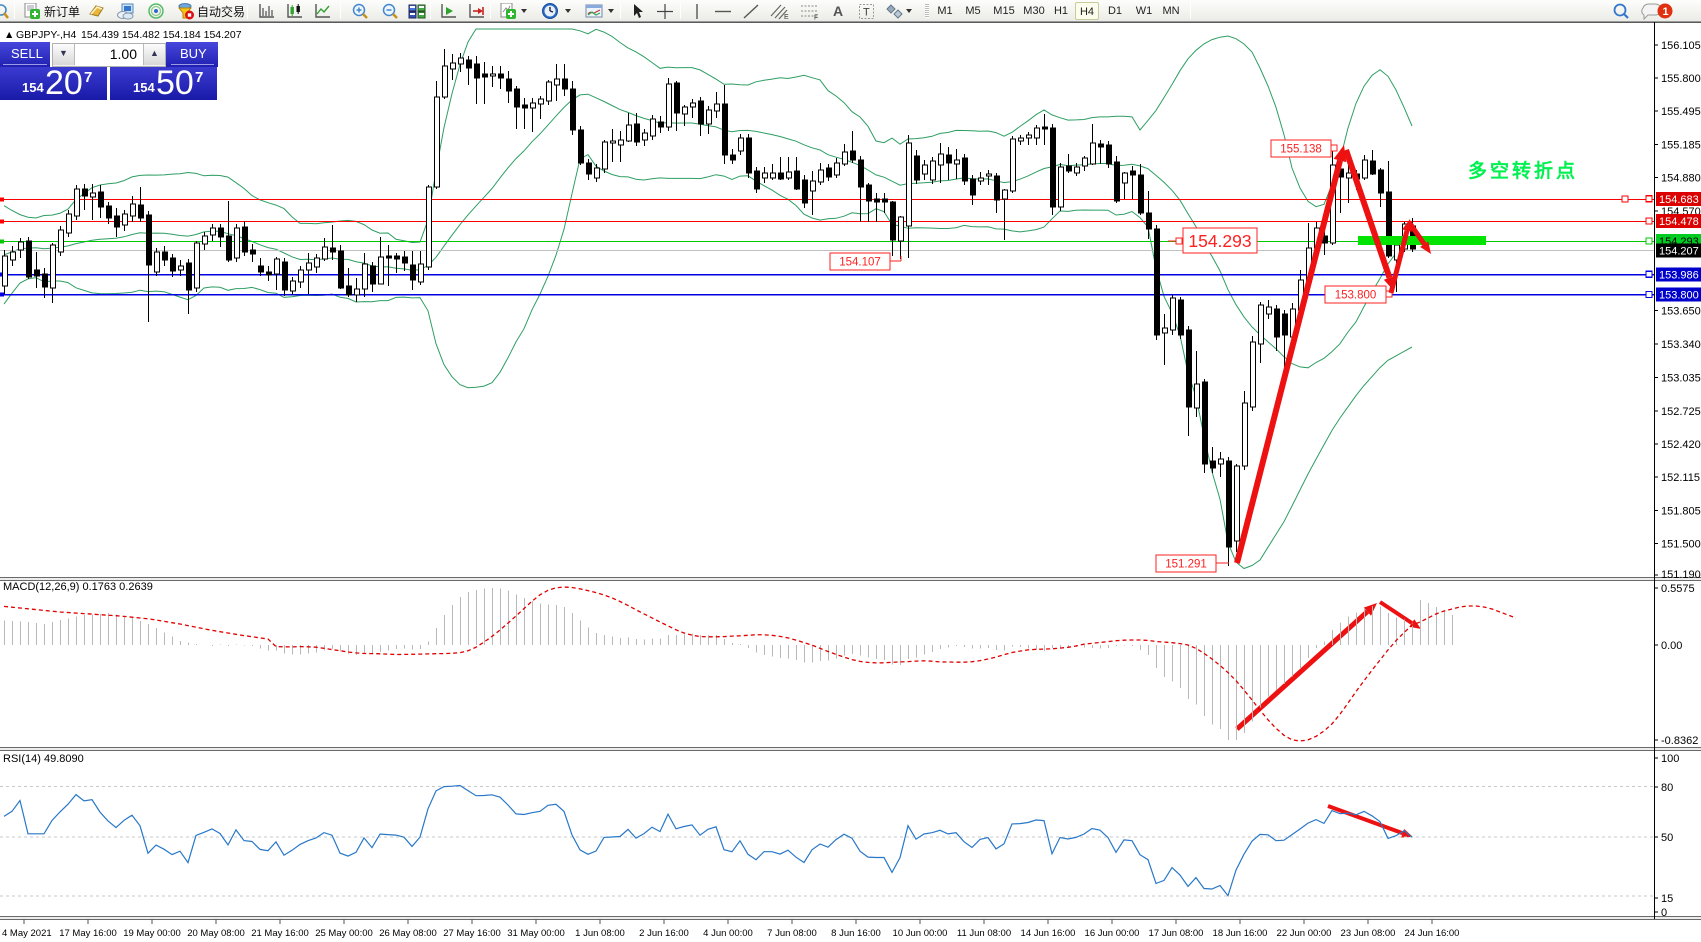 This screenshot has width=1701, height=942. I want to click on svg-text: 153.650, so click(1681, 312).